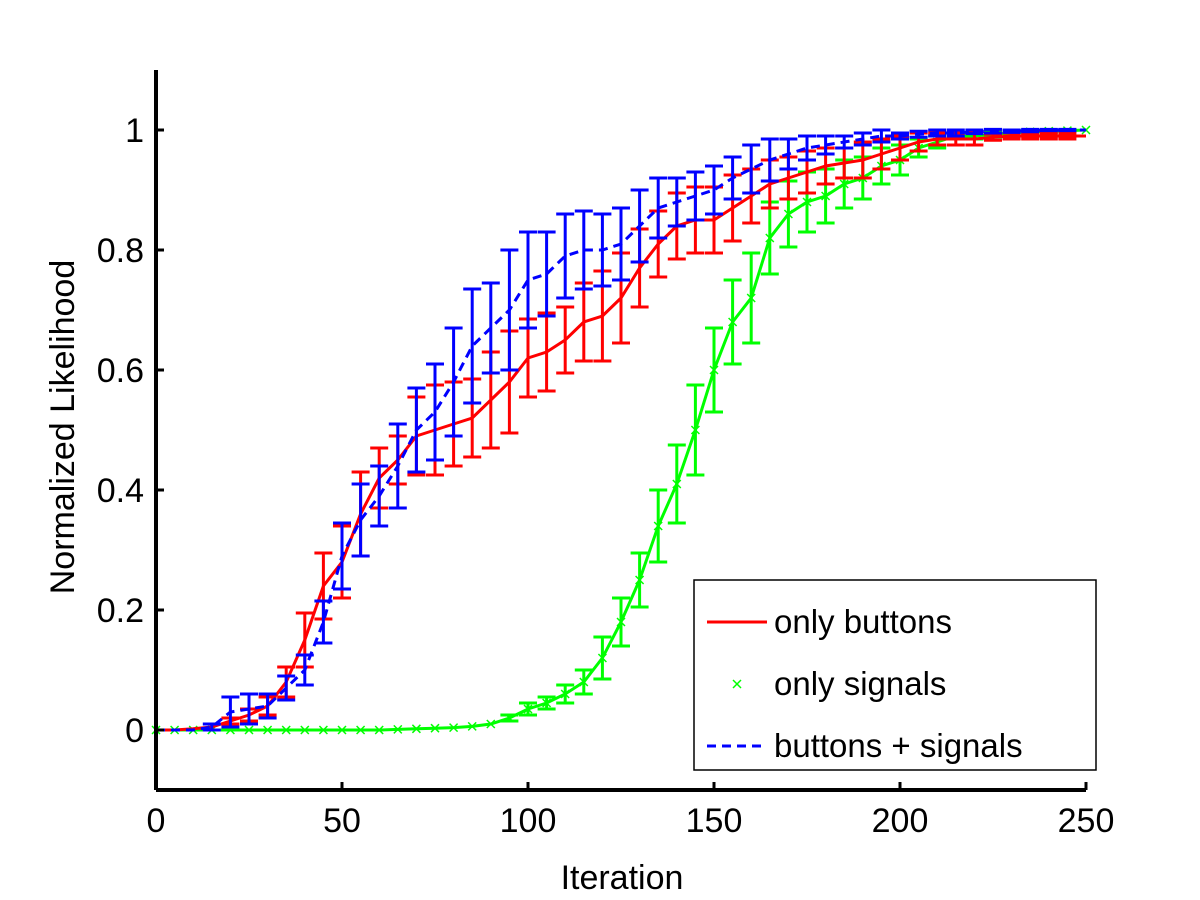  I want to click on legend-swatch, so click(737, 684).